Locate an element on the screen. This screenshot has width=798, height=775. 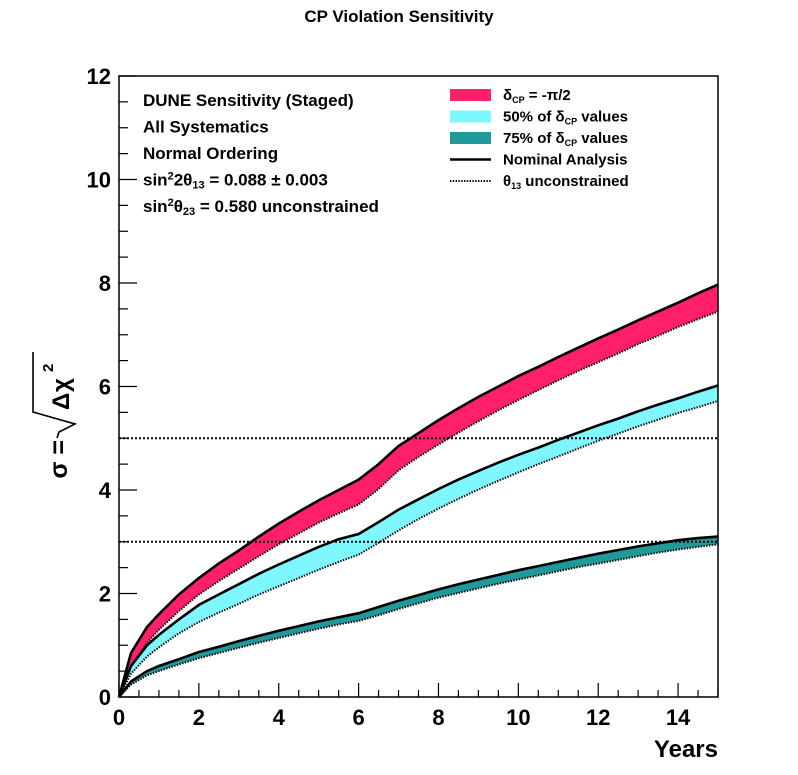
x-tick-label: 14 is located at coordinates (678, 717).